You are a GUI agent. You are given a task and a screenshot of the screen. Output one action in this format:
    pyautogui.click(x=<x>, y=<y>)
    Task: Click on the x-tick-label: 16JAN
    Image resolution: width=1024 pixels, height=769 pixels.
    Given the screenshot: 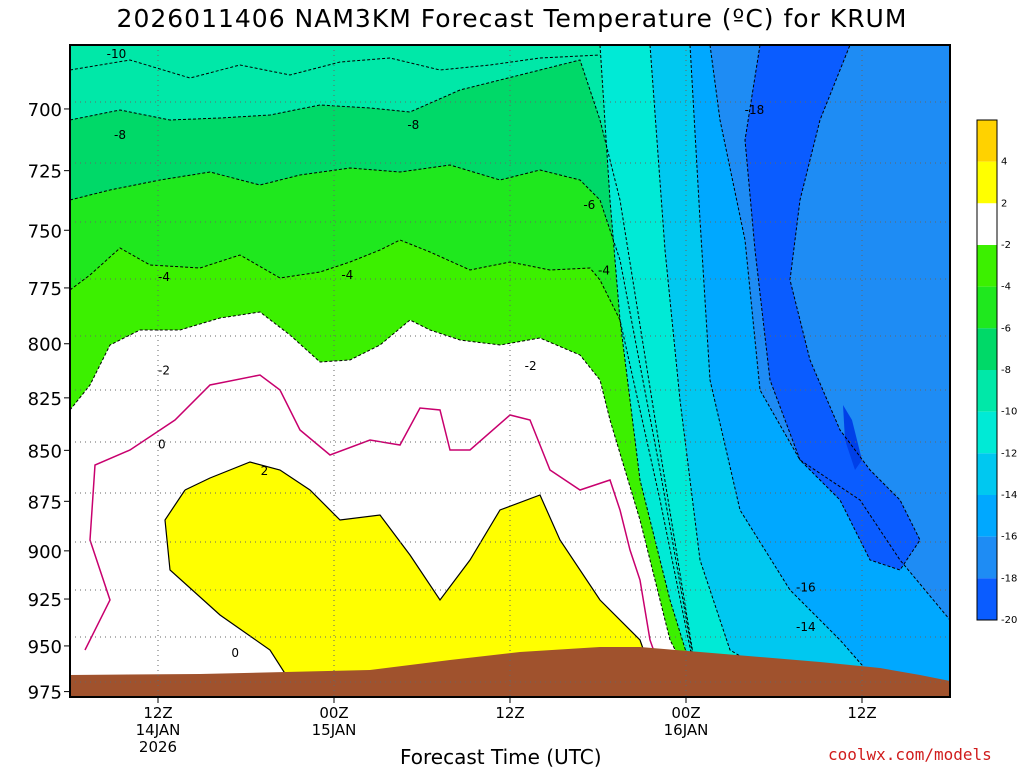 What is the action you would take?
    pyautogui.click(x=686, y=730)
    